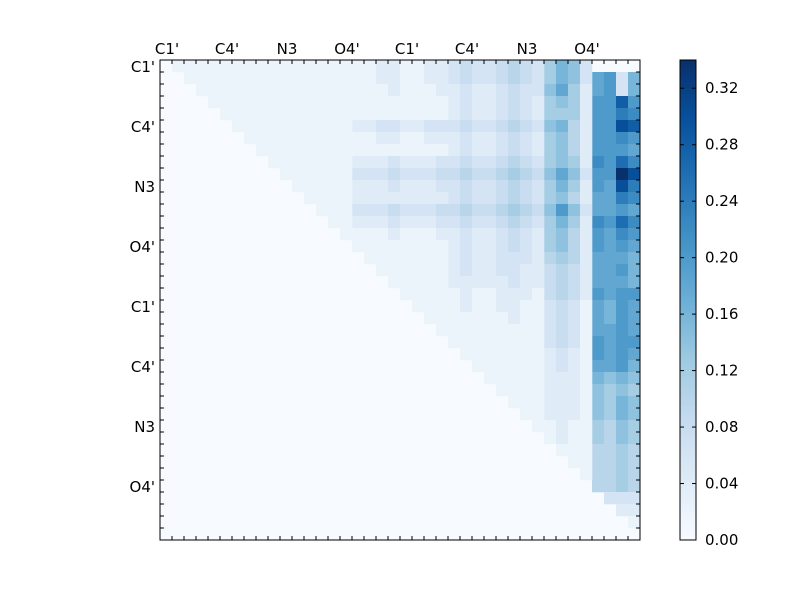  I want to click on y-tick-label: O4', so click(142, 487).